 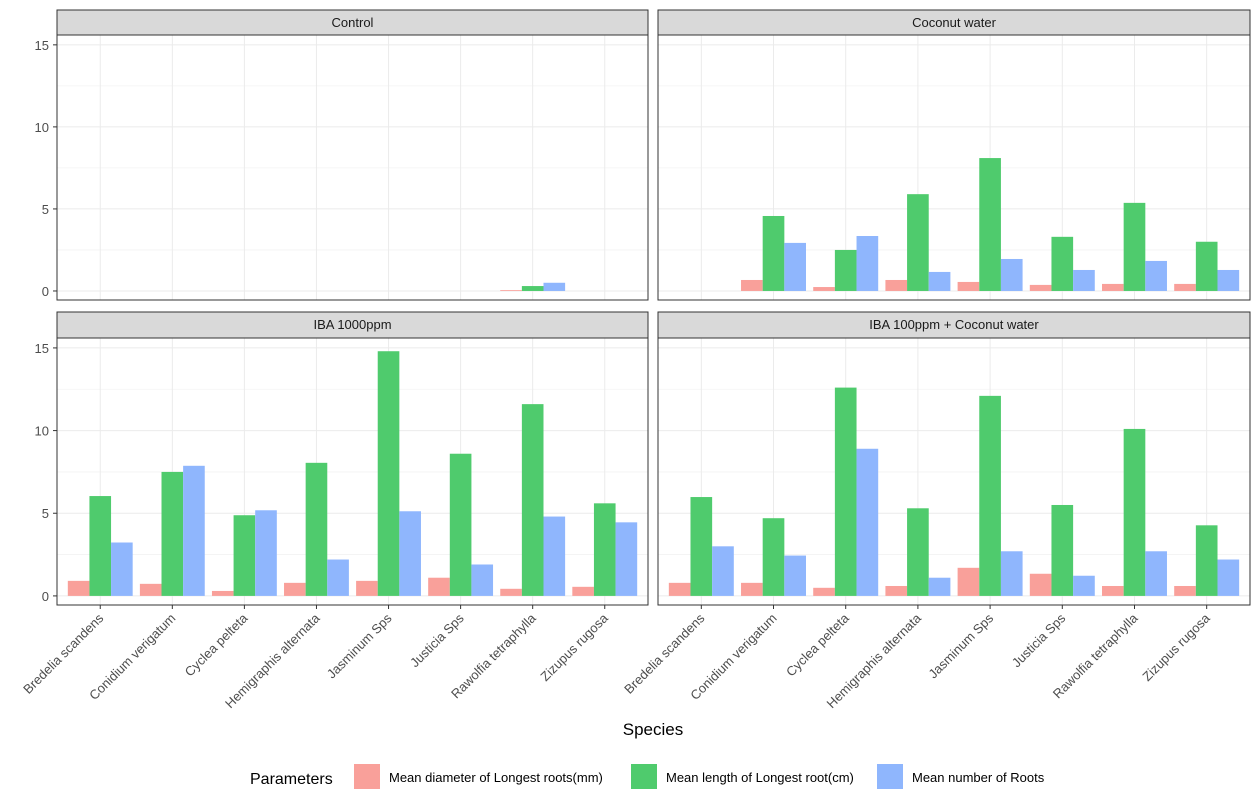 I want to click on legend-label: Mean diameter of Longest roots(mm), so click(x=496, y=777).